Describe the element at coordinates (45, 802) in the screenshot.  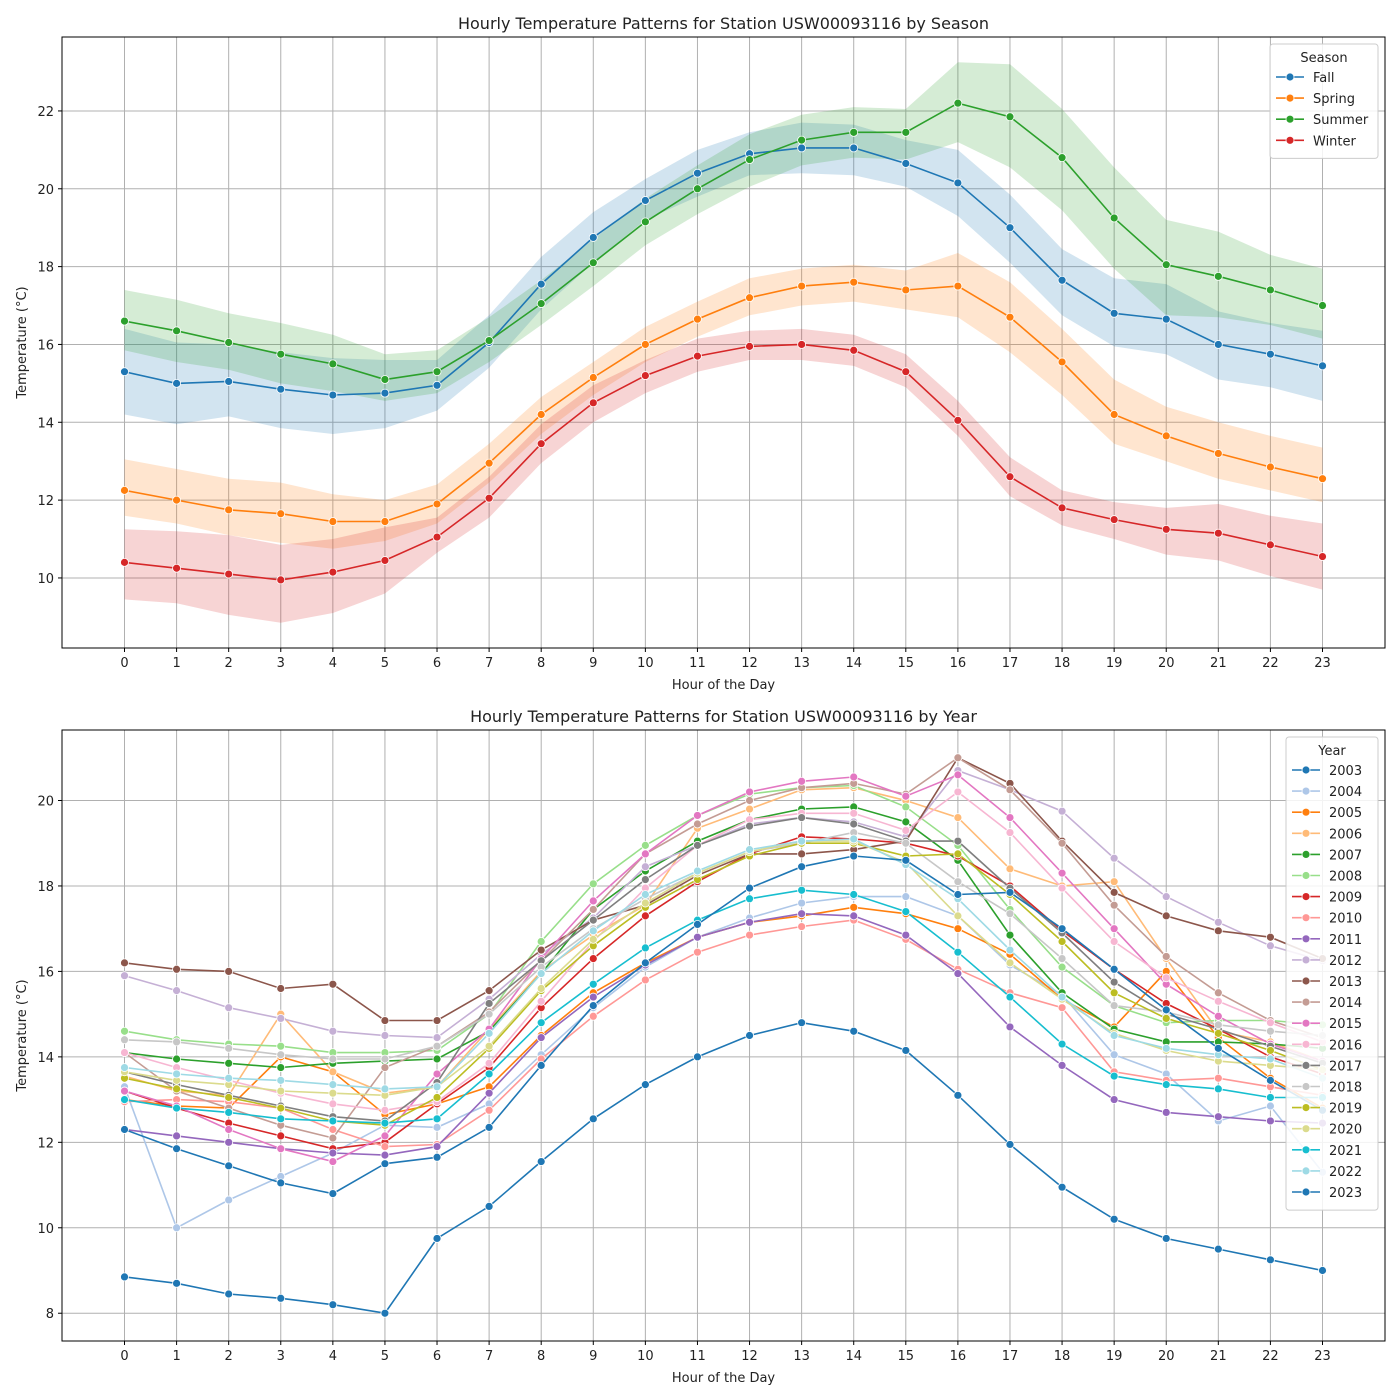
I see `year-y-tick-label: 20` at that location.